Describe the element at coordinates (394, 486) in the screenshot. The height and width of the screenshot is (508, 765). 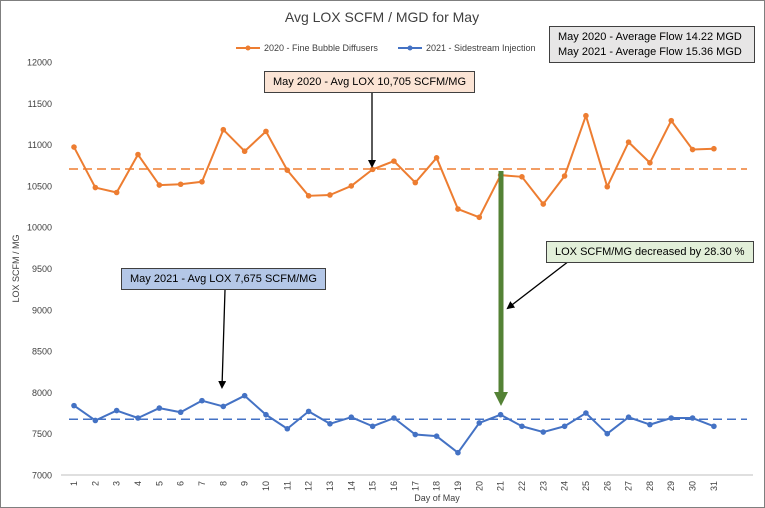
I see `x-tick-label: 16` at that location.